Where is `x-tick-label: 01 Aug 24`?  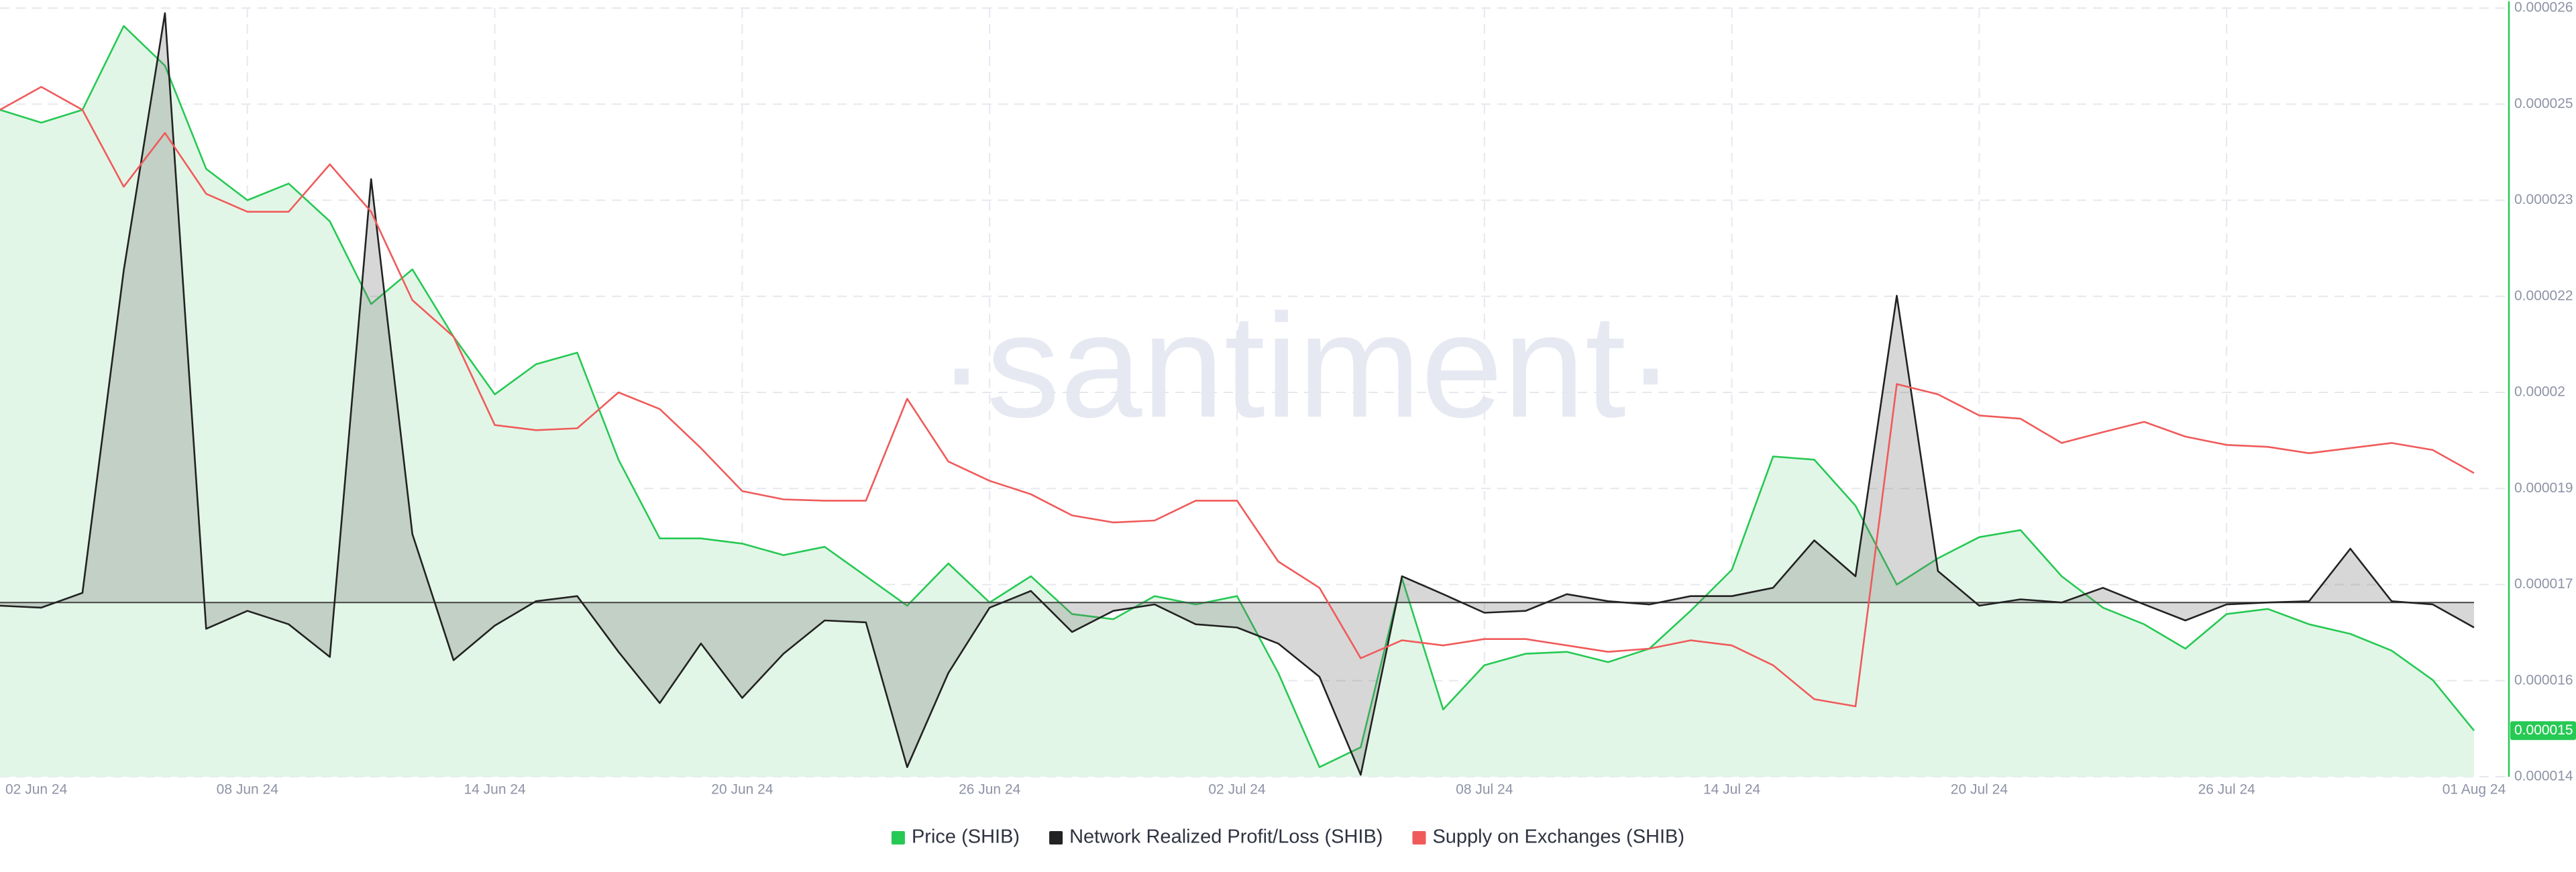
x-tick-label: 01 Aug 24 is located at coordinates (2474, 790).